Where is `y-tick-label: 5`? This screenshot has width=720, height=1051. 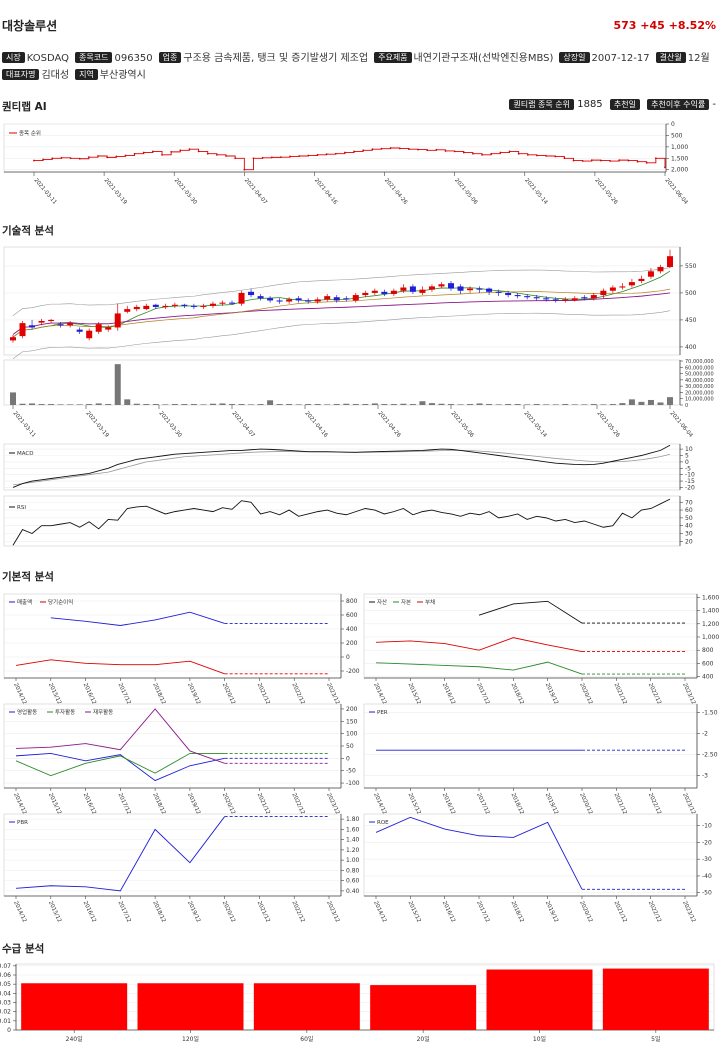
y-tick-label: 5 is located at coordinates (687, 456).